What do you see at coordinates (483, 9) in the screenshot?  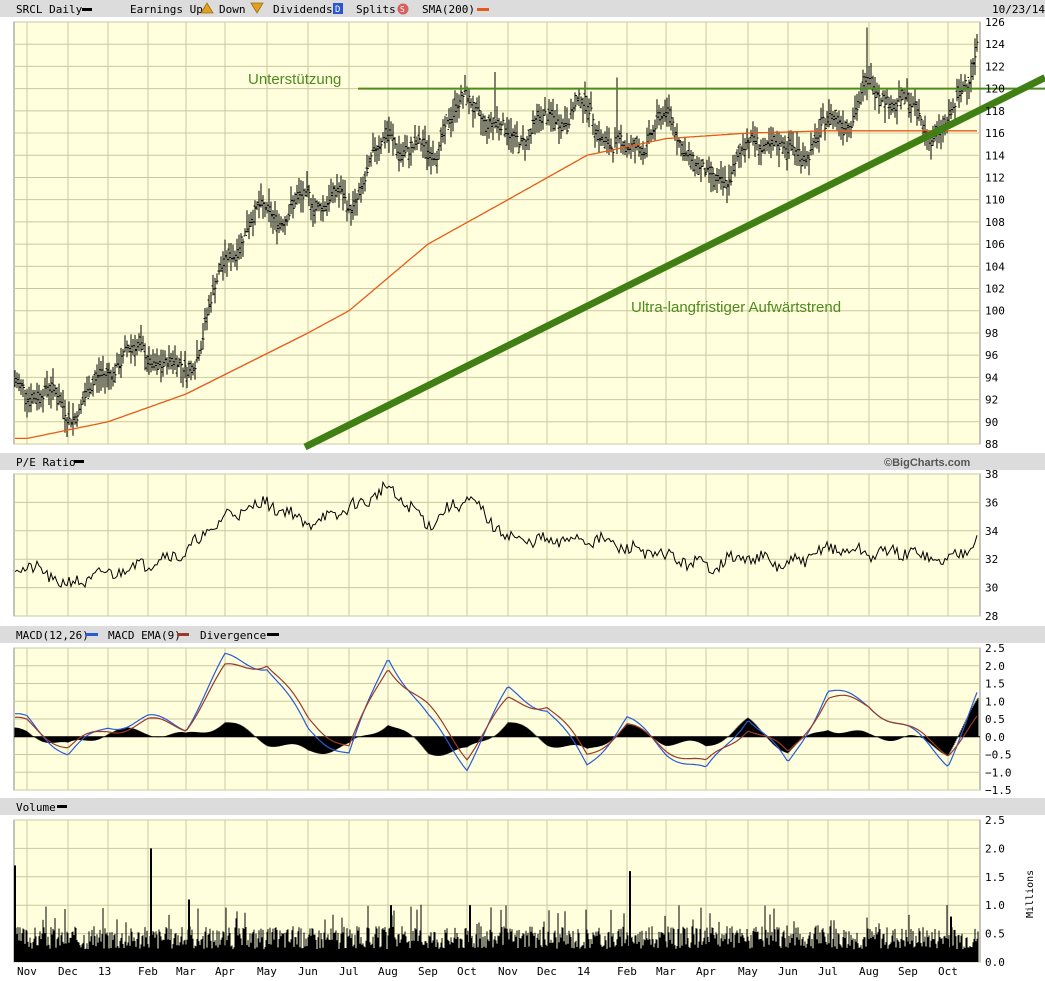 I see `sma-legend-swatch` at bounding box center [483, 9].